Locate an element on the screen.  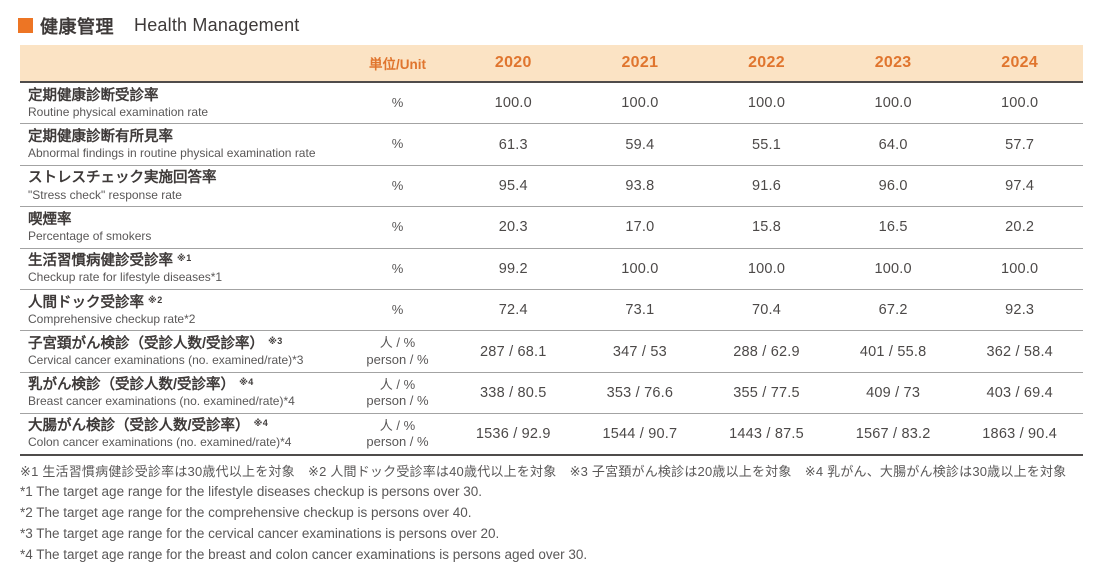
row-label-ja: 生活習慣病健診受診率 is located at coordinates (100, 261).